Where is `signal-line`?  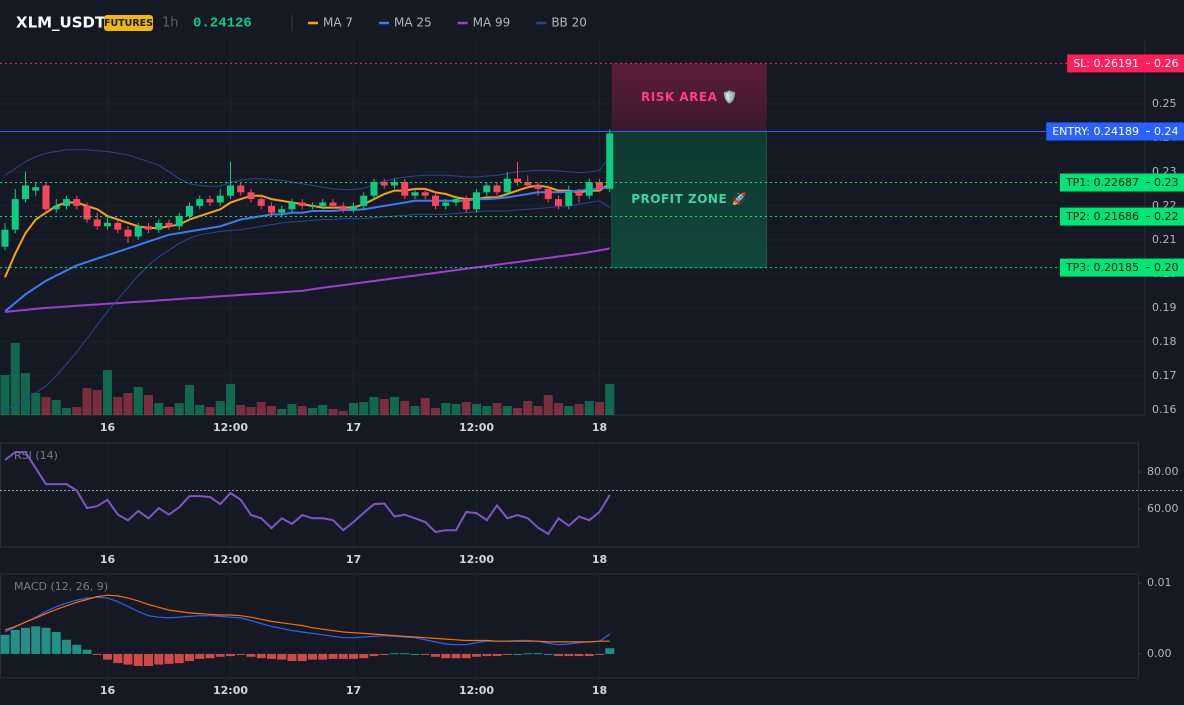
signal-line is located at coordinates (307, 618).